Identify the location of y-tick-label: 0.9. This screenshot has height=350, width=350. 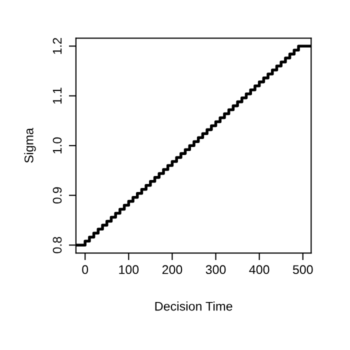
(57, 195).